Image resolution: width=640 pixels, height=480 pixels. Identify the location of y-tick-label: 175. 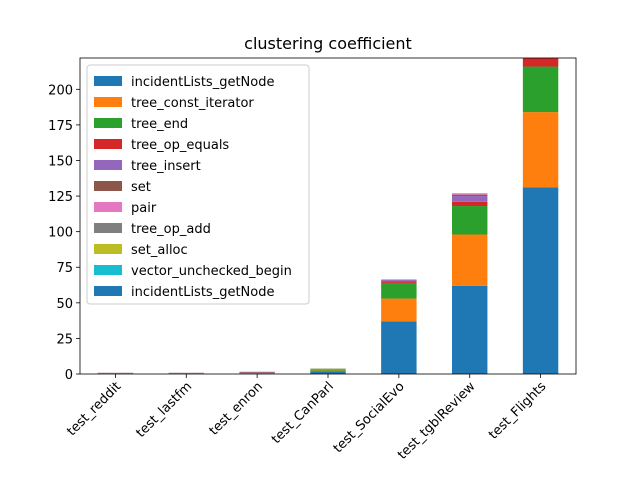
(60, 126).